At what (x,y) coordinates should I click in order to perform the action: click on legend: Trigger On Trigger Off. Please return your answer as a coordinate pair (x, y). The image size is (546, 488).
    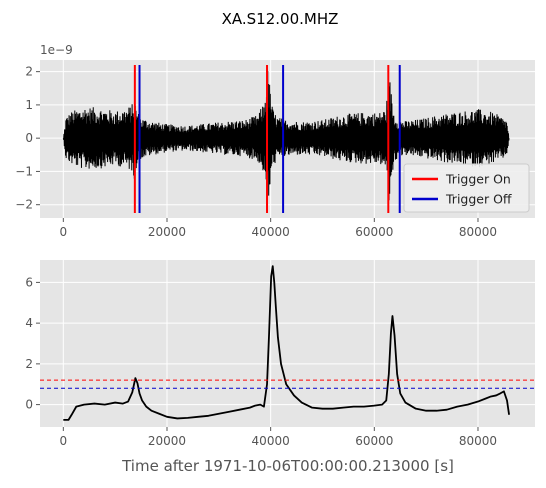
    Looking at the image, I should click on (466, 188).